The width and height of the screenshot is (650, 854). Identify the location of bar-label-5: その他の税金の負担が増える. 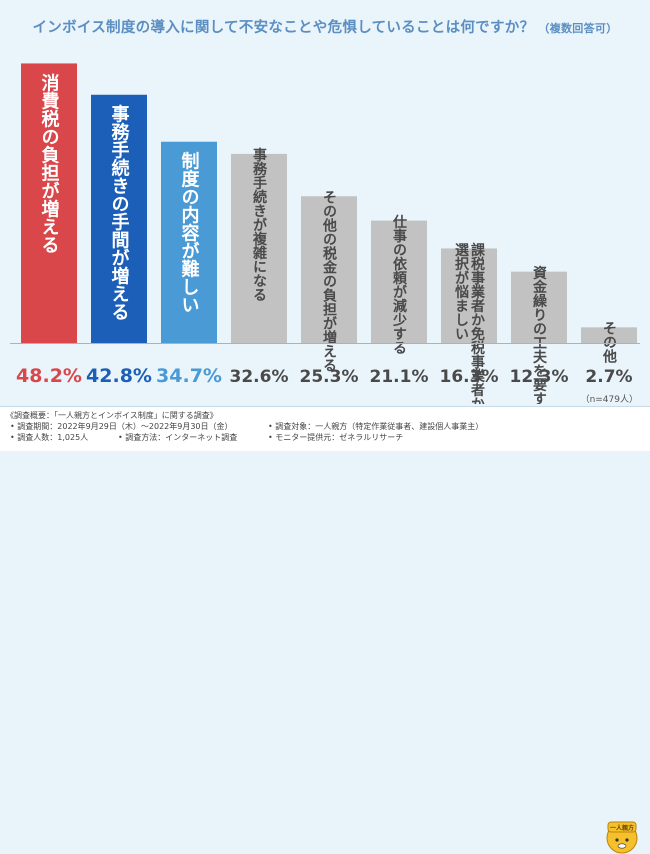
(329, 281).